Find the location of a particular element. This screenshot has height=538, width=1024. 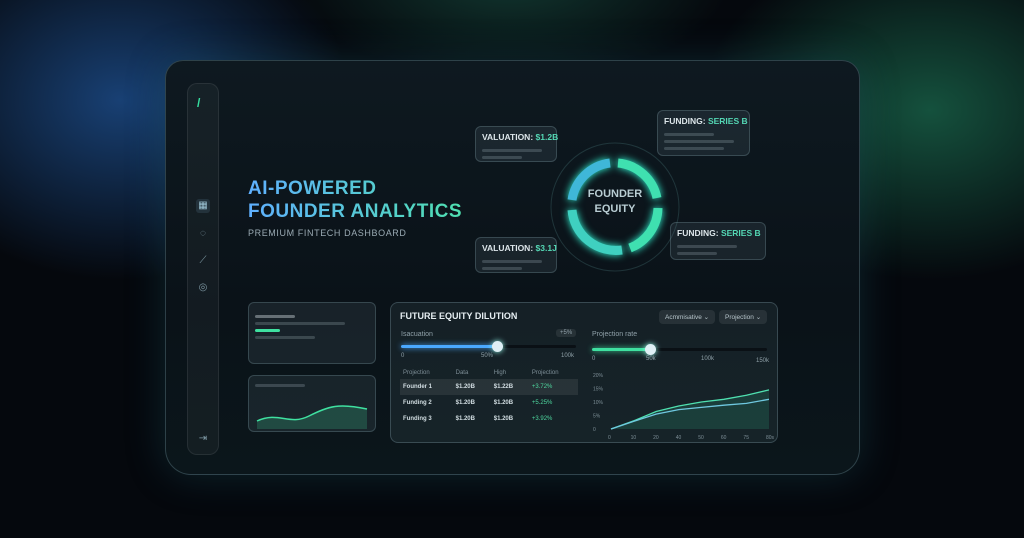

x-tick-label: 40 is located at coordinates (679, 438).